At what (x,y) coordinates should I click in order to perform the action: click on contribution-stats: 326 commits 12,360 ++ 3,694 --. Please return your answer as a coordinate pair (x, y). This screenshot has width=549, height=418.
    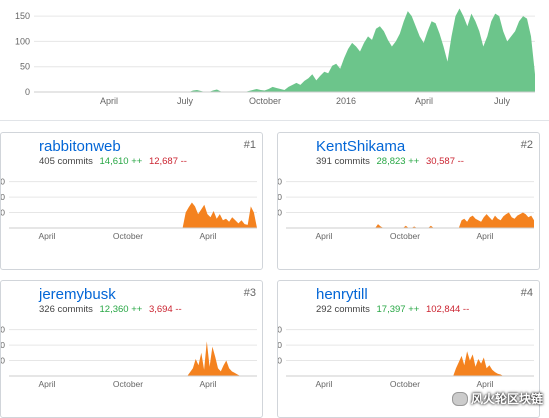
    Looking at the image, I should click on (110, 309).